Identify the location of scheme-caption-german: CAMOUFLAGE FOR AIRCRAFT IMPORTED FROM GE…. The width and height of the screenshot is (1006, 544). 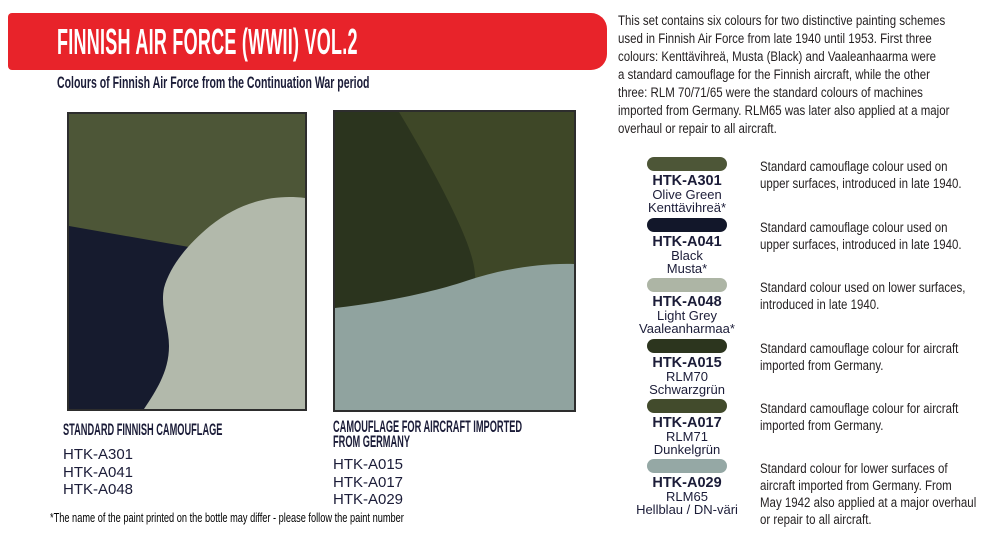
(502, 463).